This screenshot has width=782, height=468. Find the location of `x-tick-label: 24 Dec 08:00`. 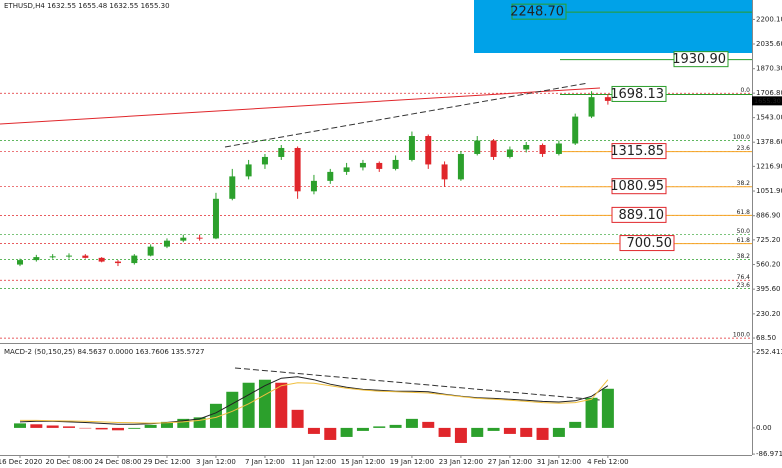

x-tick-label: 24 Dec 08:00 is located at coordinates (117, 462).